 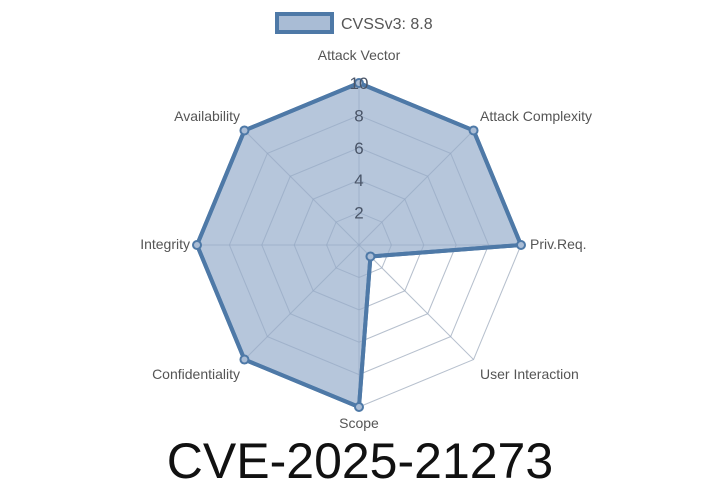 What do you see at coordinates (165, 244) in the screenshot?
I see `axis-label: Integrity` at bounding box center [165, 244].